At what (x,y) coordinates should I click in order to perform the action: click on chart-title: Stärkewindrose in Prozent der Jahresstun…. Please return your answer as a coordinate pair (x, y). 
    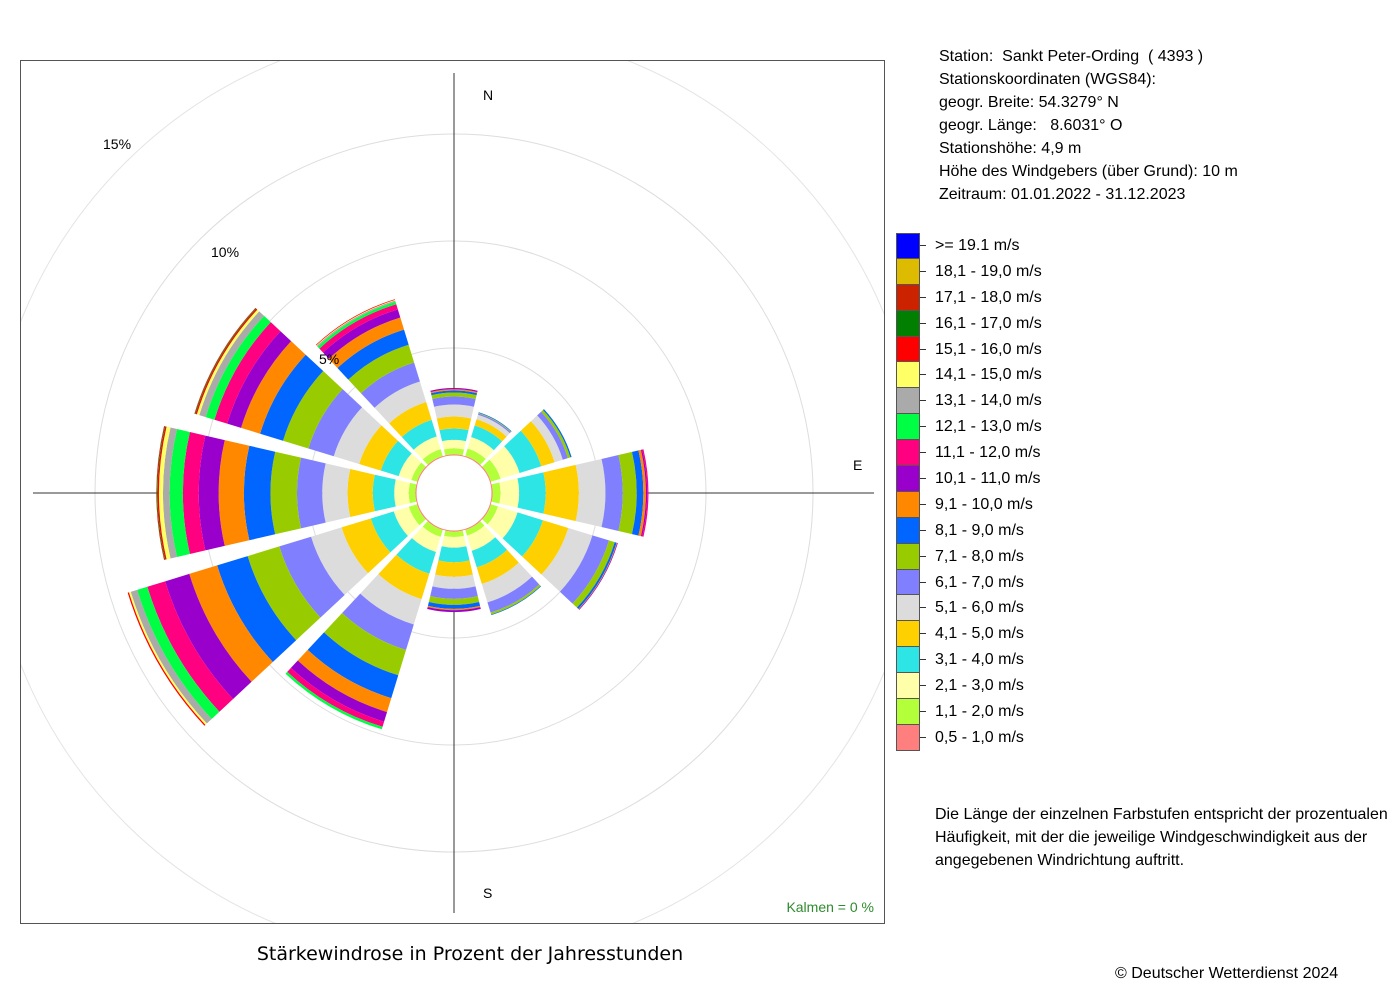
    Looking at the image, I should click on (470, 954).